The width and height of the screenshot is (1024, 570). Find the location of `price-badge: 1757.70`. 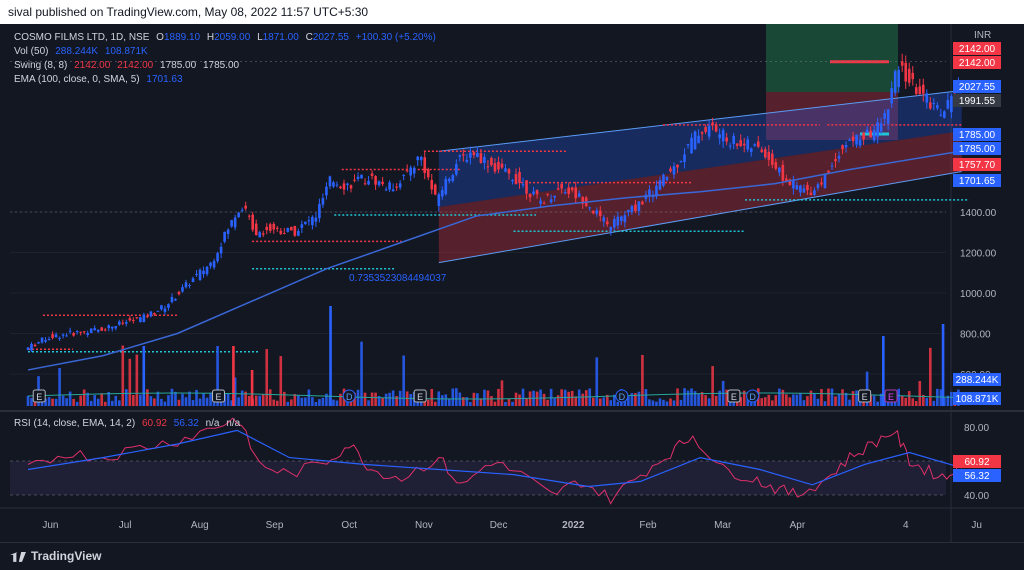

price-badge: 1757.70 is located at coordinates (977, 164).